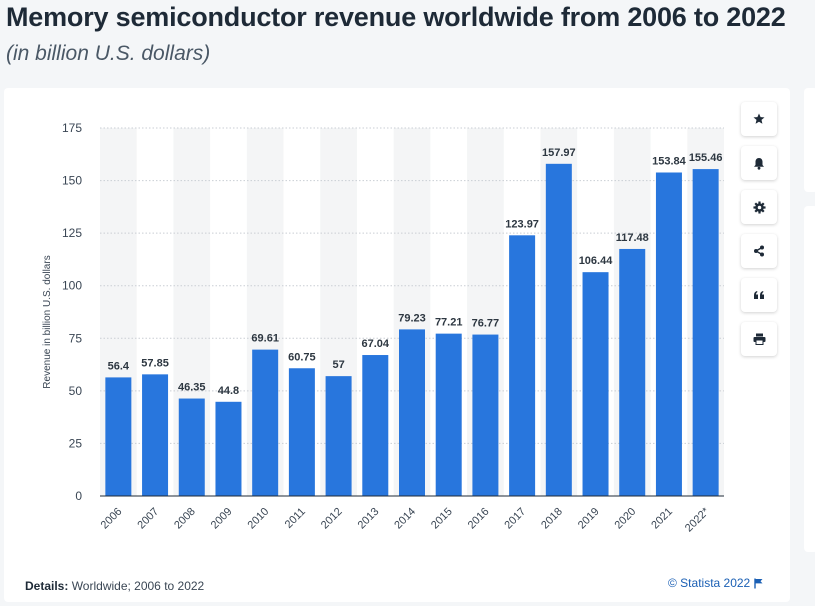 The width and height of the screenshot is (815, 606). I want to click on bar-value-label: 67.04, so click(376, 344).